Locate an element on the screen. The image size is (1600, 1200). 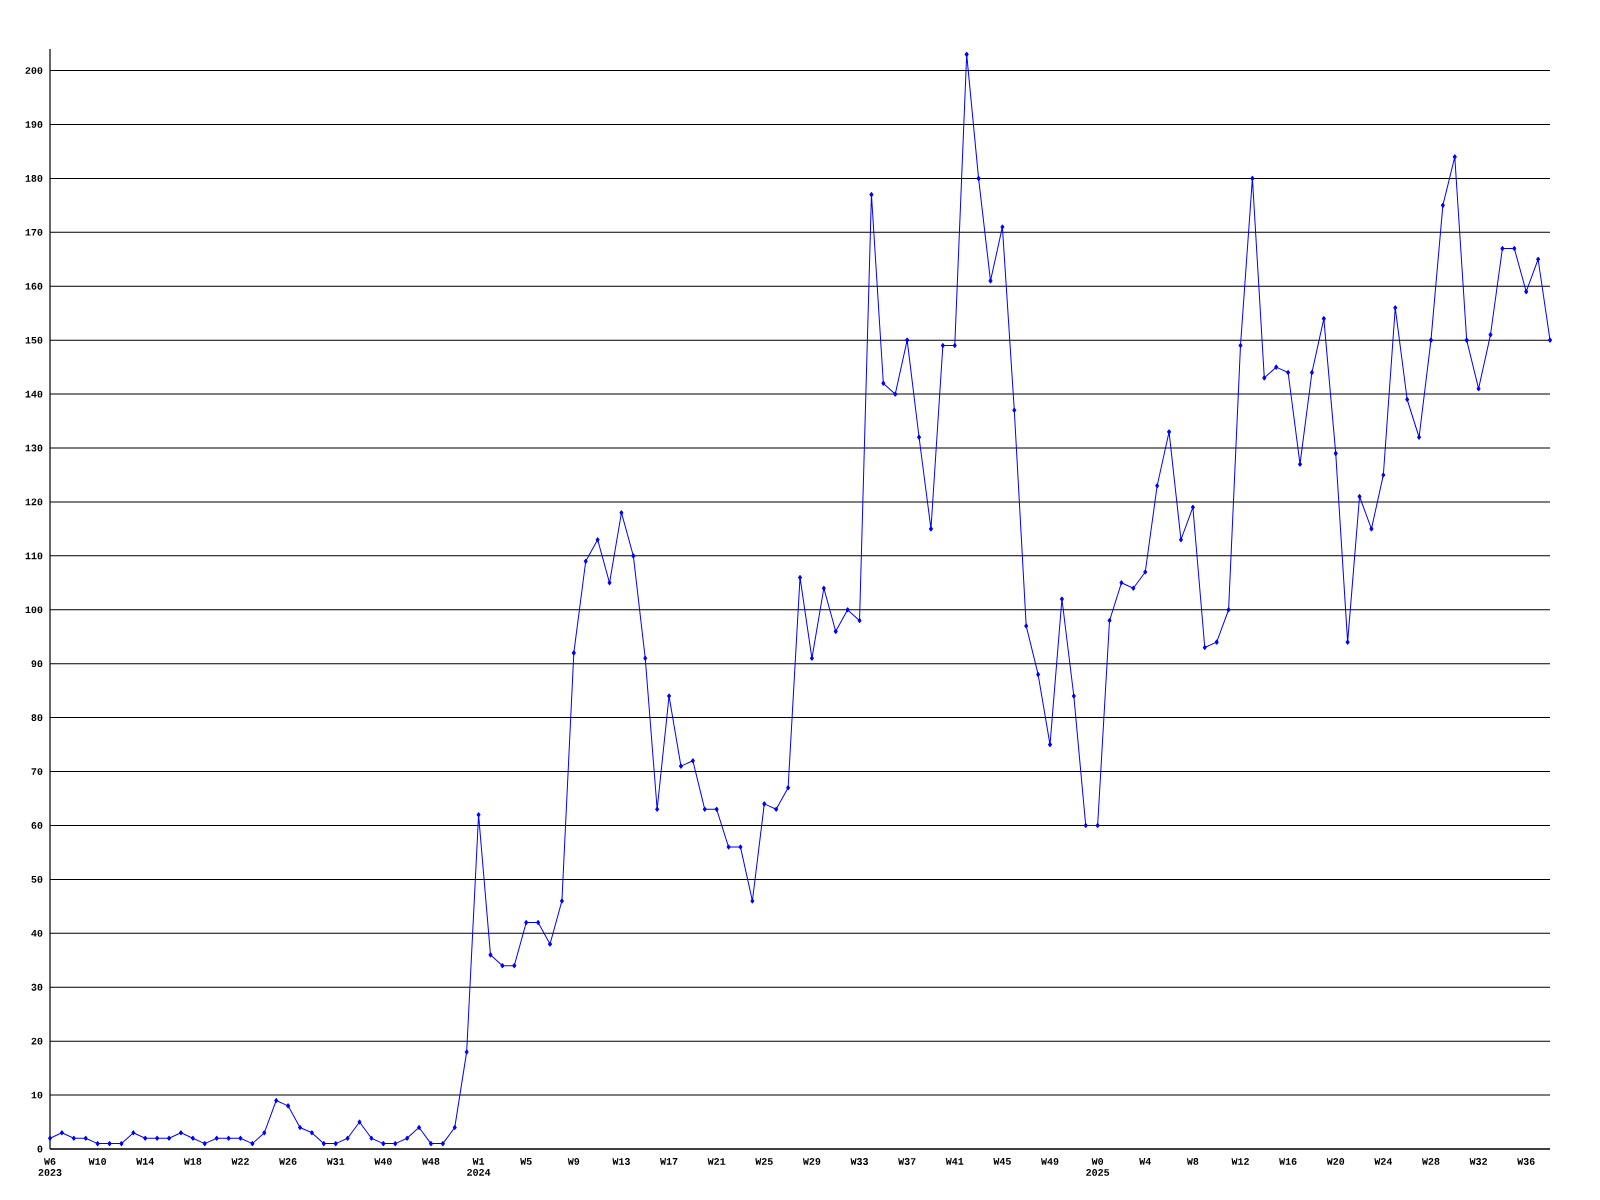
y-tick-label: 190 is located at coordinates (34, 124).